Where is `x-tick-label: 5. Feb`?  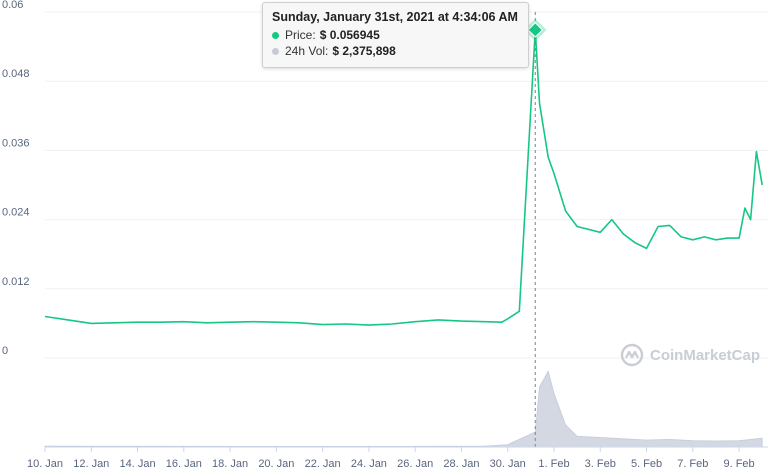 x-tick-label: 5. Feb is located at coordinates (646, 464).